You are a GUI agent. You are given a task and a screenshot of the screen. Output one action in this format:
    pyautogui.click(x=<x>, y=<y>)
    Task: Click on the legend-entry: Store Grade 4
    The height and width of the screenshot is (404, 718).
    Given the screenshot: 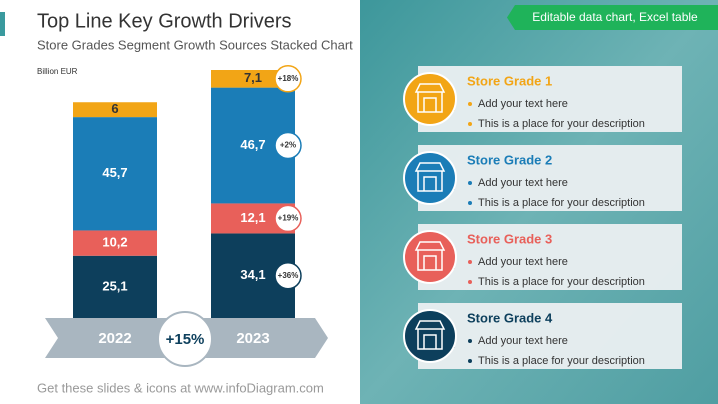 What is the action you would take?
    pyautogui.click(x=510, y=317)
    